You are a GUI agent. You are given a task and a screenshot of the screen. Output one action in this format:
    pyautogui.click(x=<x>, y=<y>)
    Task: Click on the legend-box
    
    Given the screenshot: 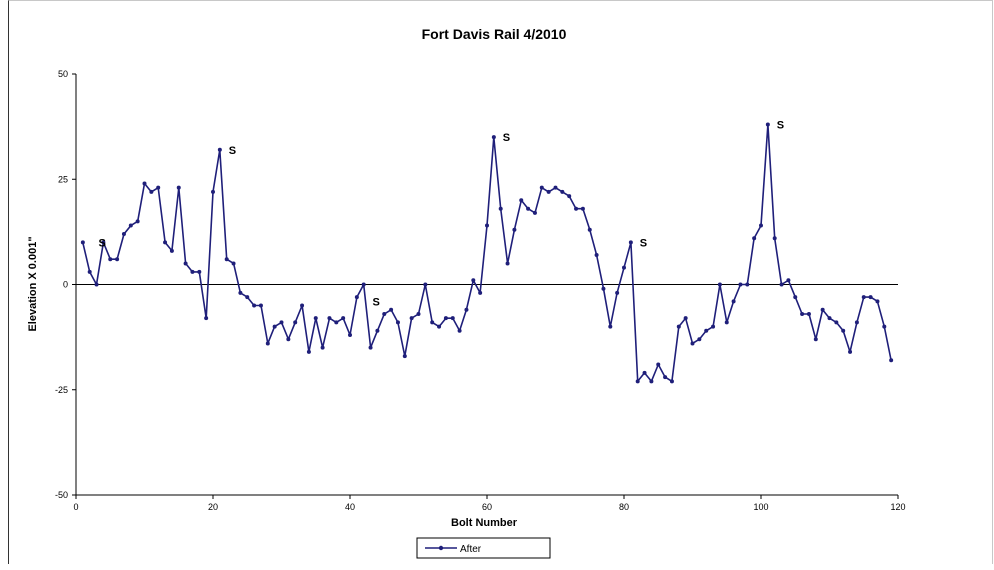 What is the action you would take?
    pyautogui.click(x=483, y=548)
    